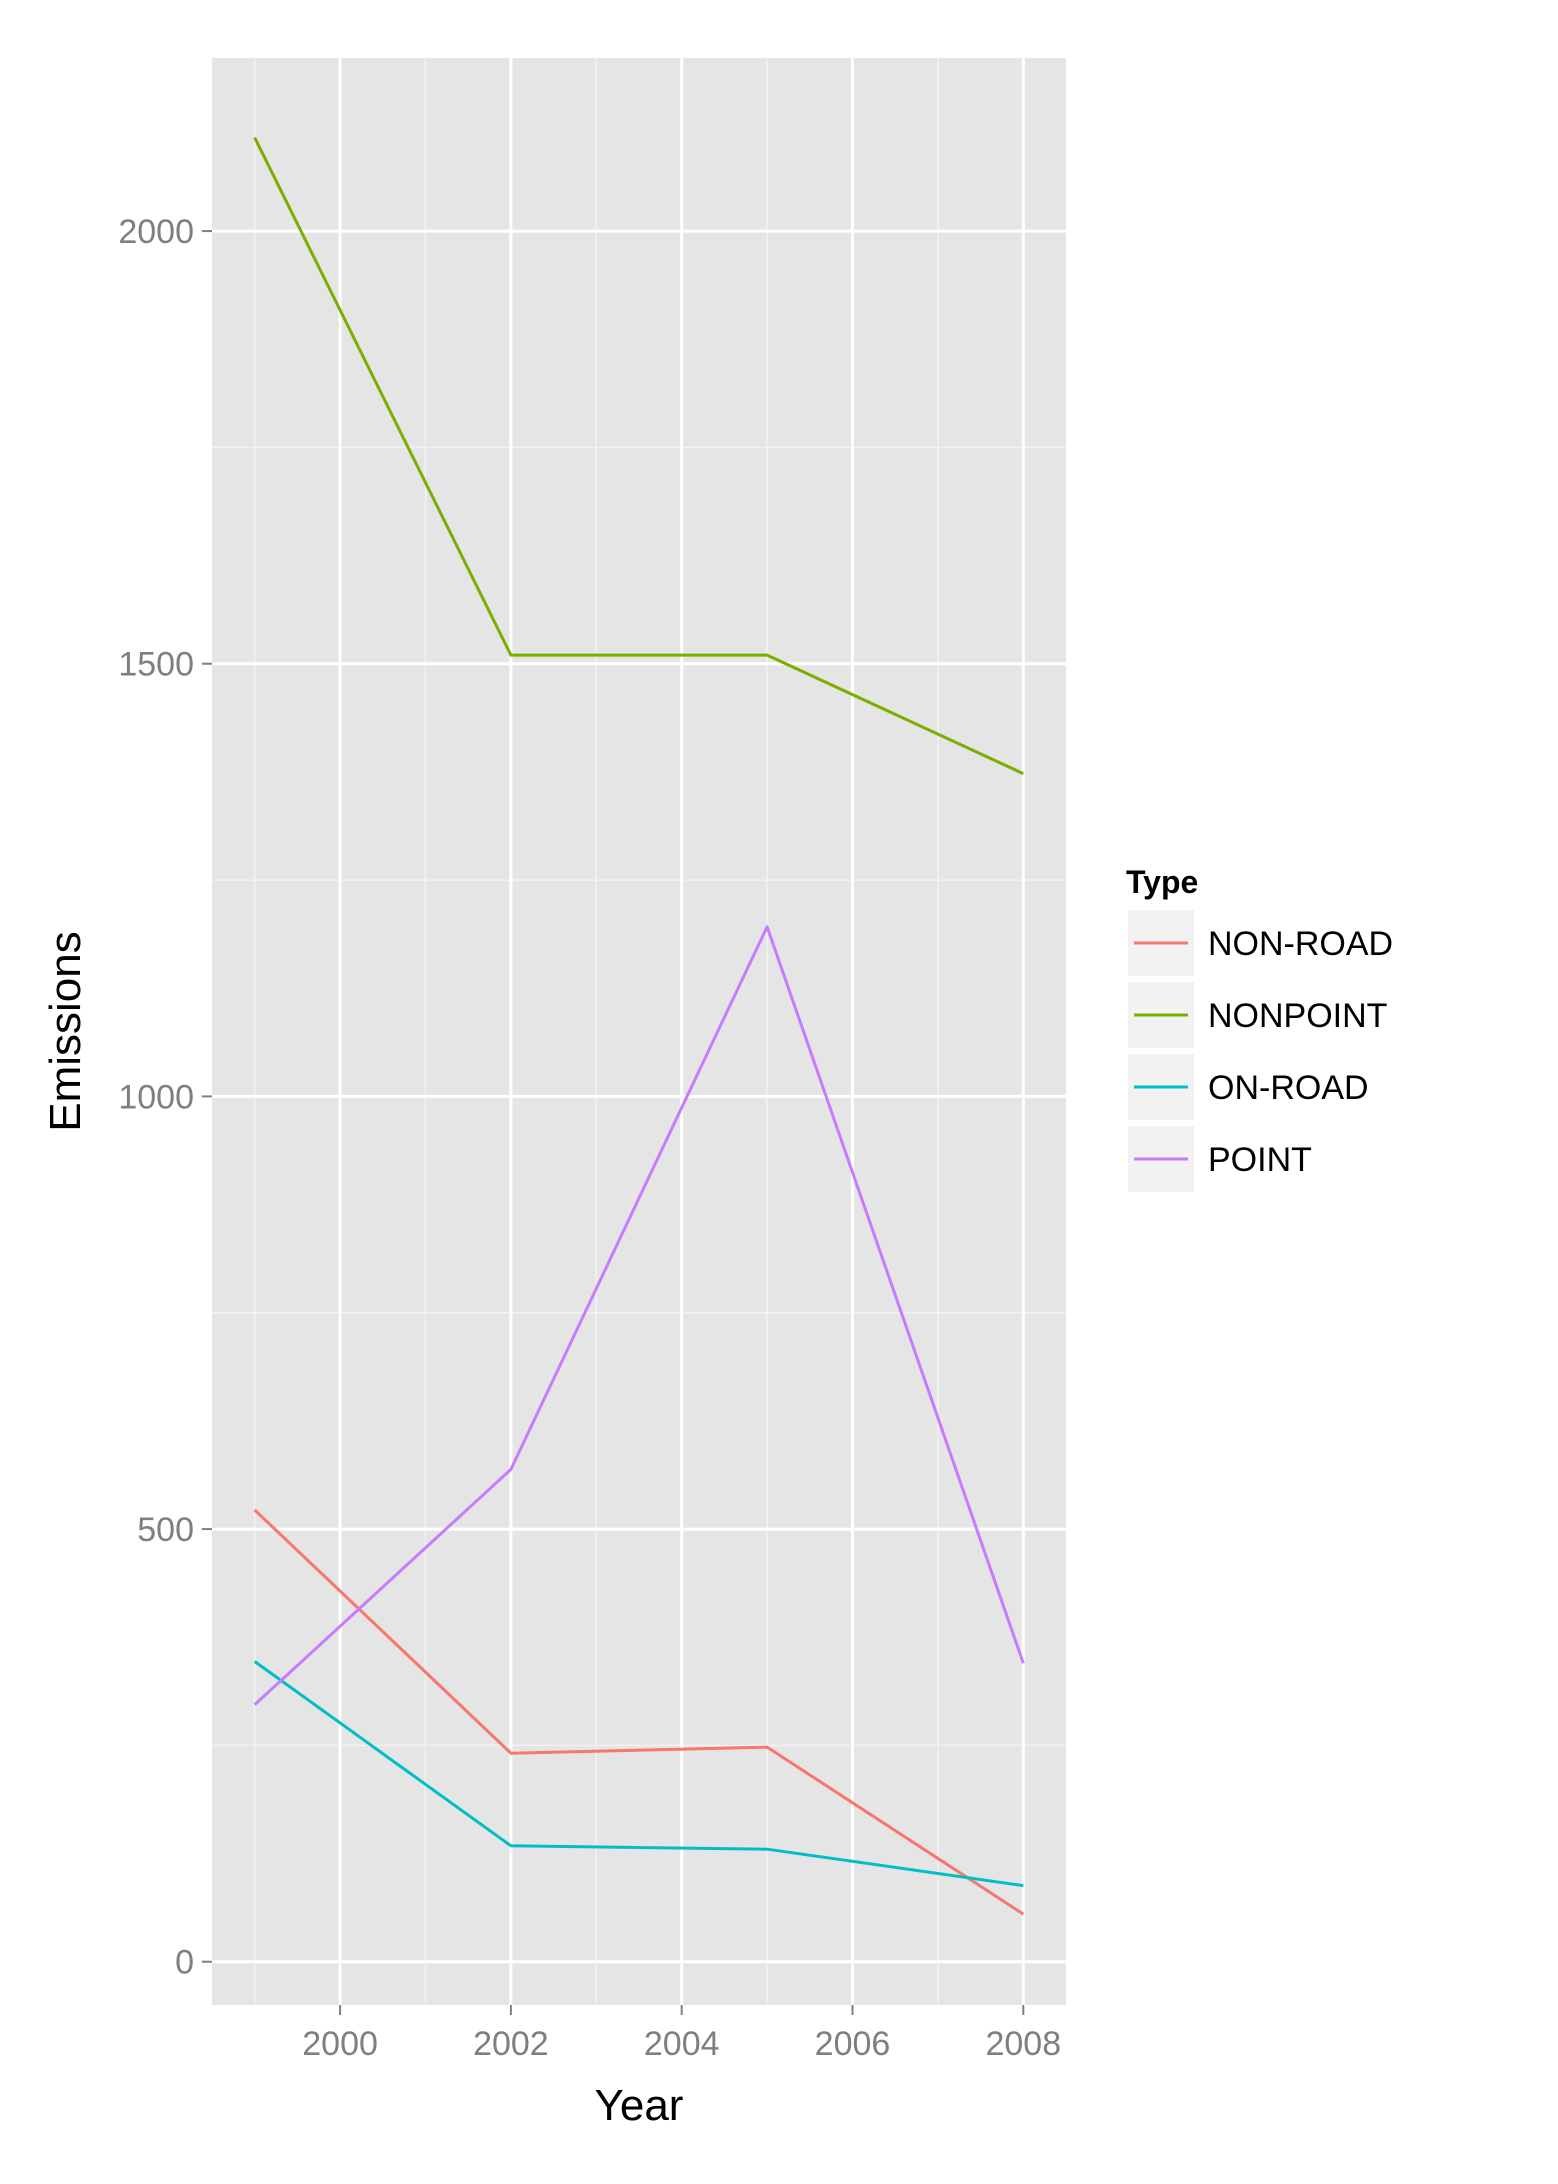 Image resolution: width=1558 pixels, height=2184 pixels. What do you see at coordinates (1023, 2044) in the screenshot?
I see `x-tick-label: 2008` at bounding box center [1023, 2044].